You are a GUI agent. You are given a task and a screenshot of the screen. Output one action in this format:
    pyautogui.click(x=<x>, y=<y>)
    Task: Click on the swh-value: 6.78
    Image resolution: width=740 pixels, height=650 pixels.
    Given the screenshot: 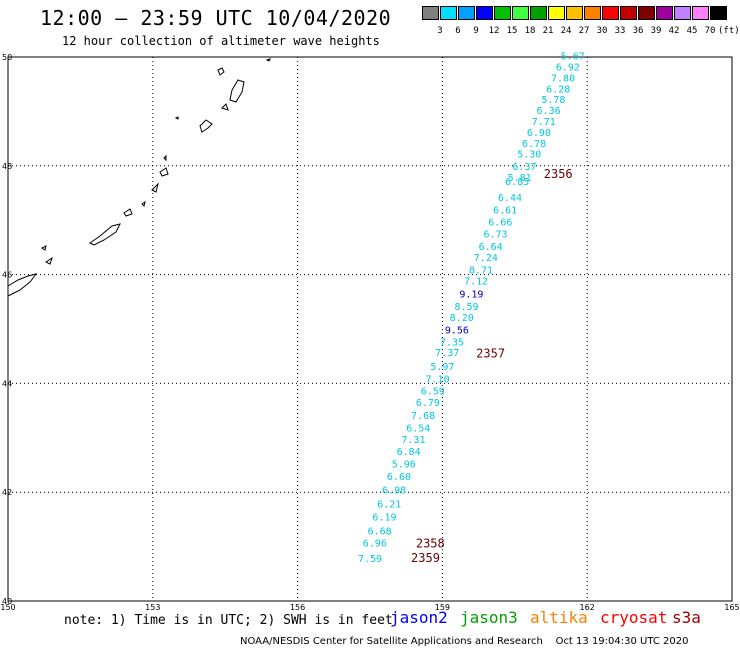 What is the action you would take?
    pyautogui.click(x=534, y=144)
    